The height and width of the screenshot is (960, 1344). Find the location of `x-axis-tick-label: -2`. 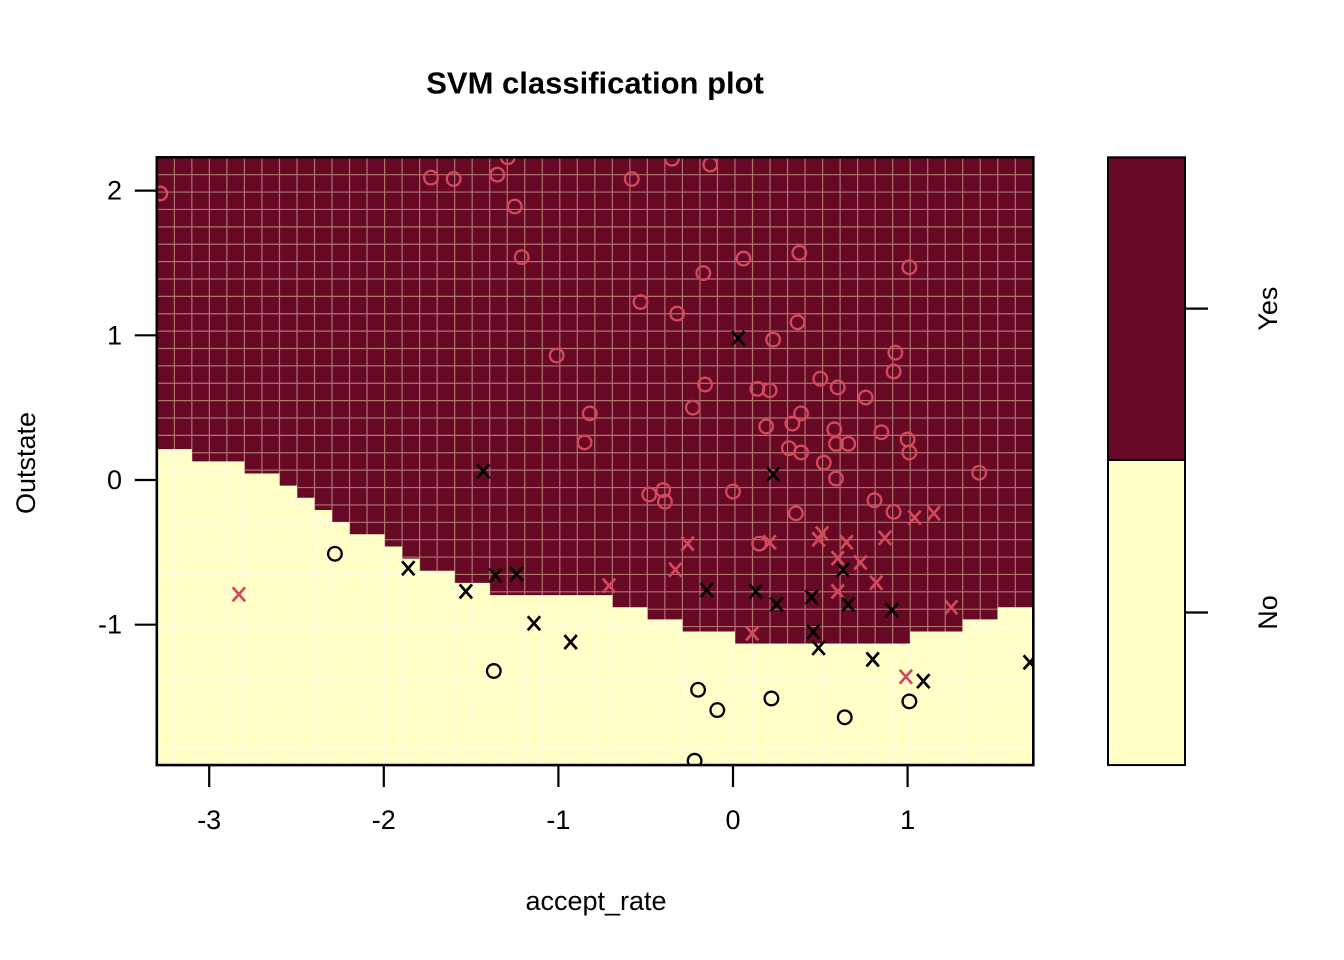

x-axis-tick-label: -2 is located at coordinates (384, 820).